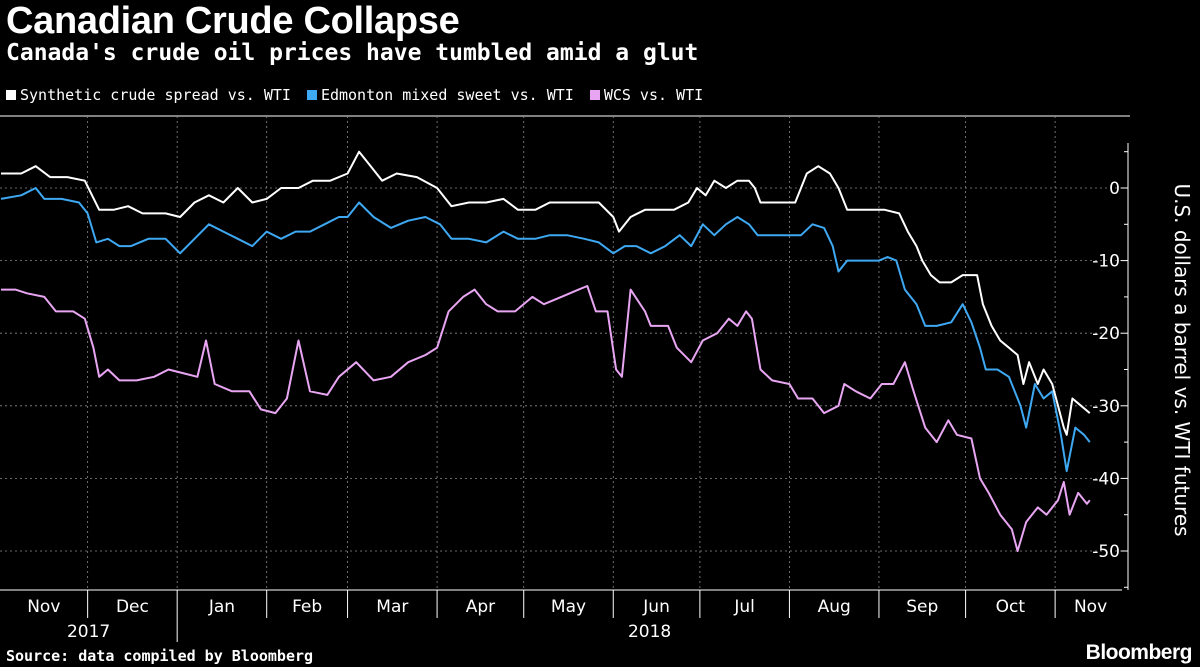 Image resolution: width=1200 pixels, height=667 pixels. What do you see at coordinates (480, 607) in the screenshot?
I see `x-tick-label: Apr` at bounding box center [480, 607].